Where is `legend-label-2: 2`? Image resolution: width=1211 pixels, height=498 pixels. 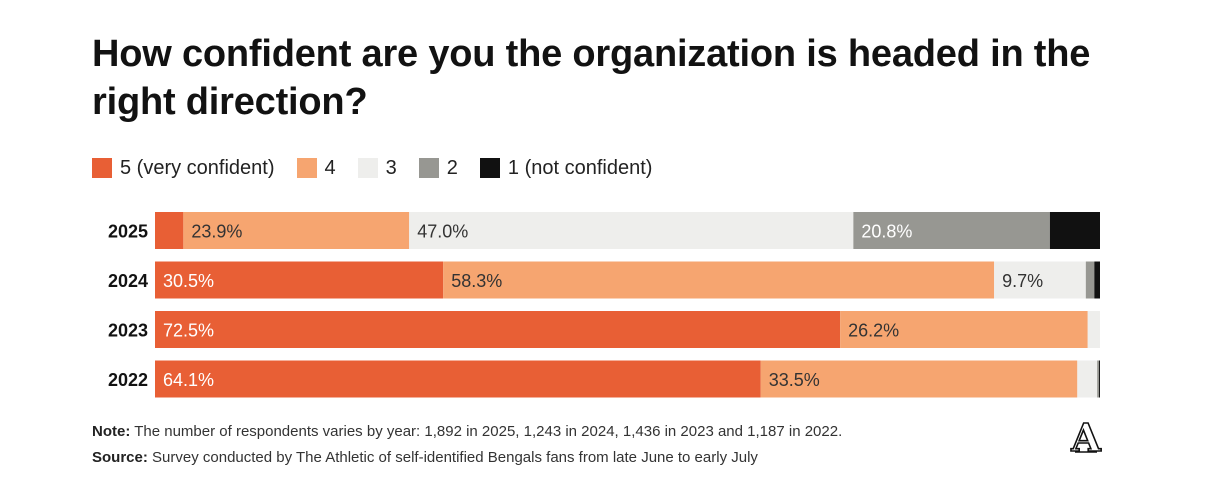 legend-label-2: 2 is located at coordinates (452, 167).